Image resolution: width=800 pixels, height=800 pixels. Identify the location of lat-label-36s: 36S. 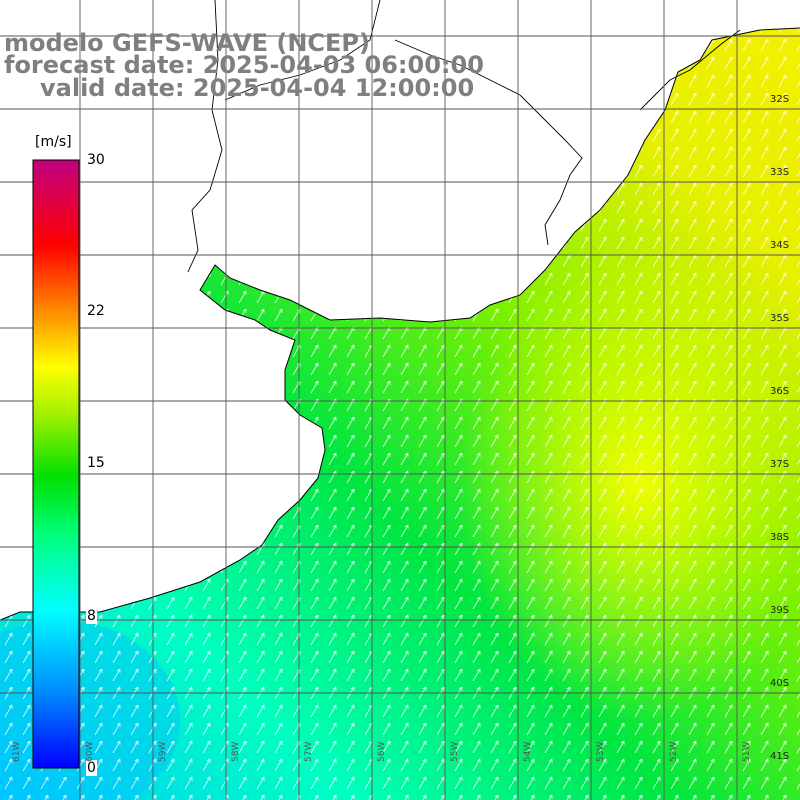
(780, 391).